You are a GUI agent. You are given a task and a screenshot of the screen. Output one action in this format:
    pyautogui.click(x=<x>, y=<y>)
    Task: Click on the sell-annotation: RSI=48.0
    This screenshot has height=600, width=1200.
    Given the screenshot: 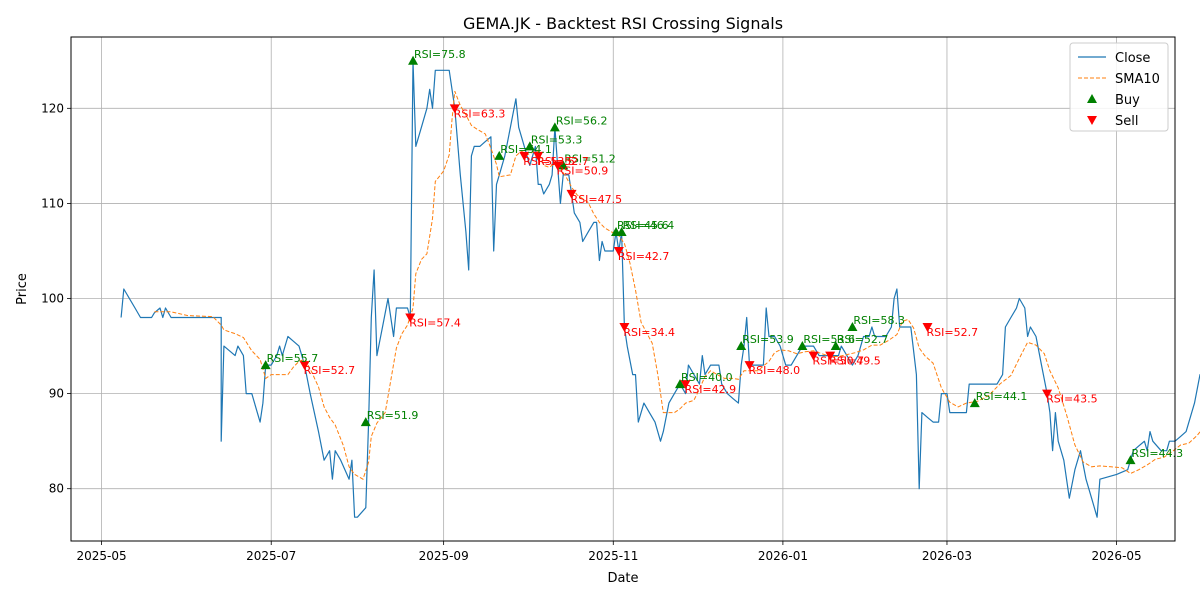 What is the action you would take?
    pyautogui.click(x=775, y=370)
    